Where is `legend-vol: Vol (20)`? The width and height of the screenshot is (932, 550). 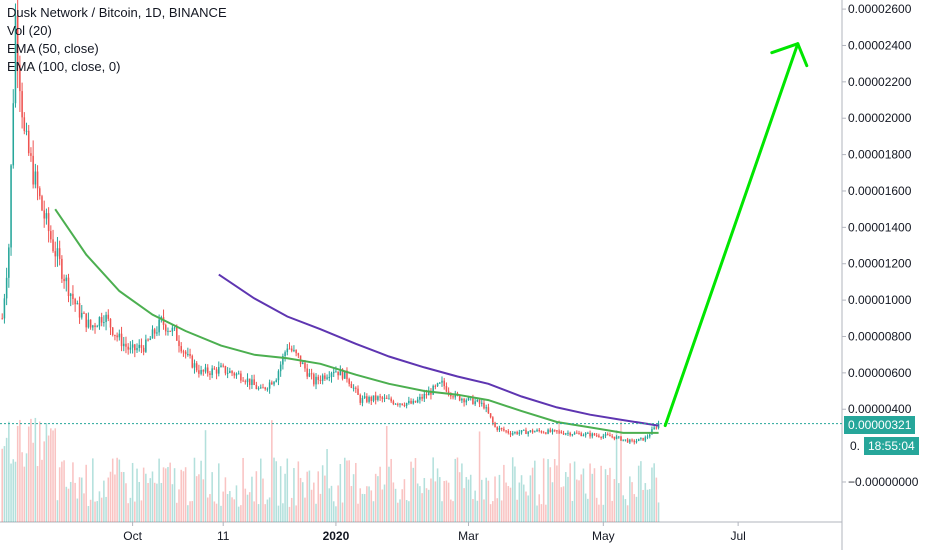
legend-vol: Vol (20) is located at coordinates (29, 30).